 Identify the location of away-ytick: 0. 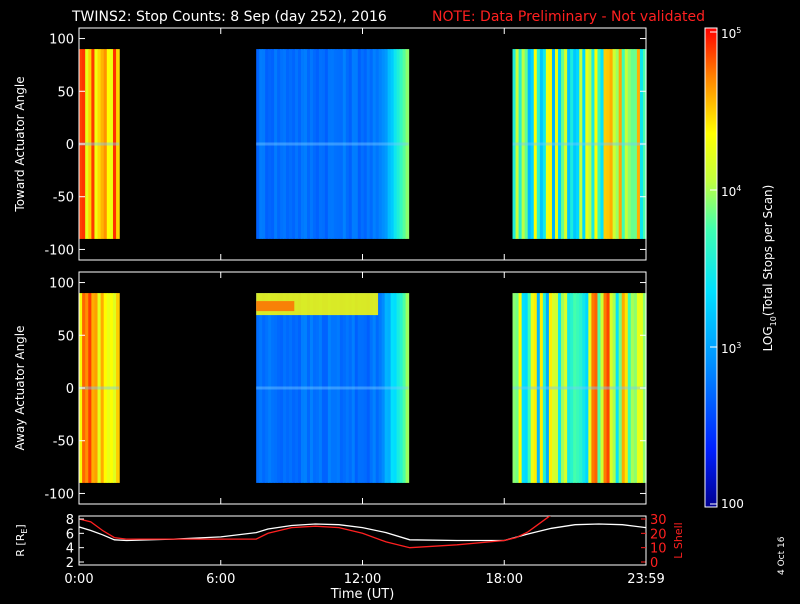
(356, 389).